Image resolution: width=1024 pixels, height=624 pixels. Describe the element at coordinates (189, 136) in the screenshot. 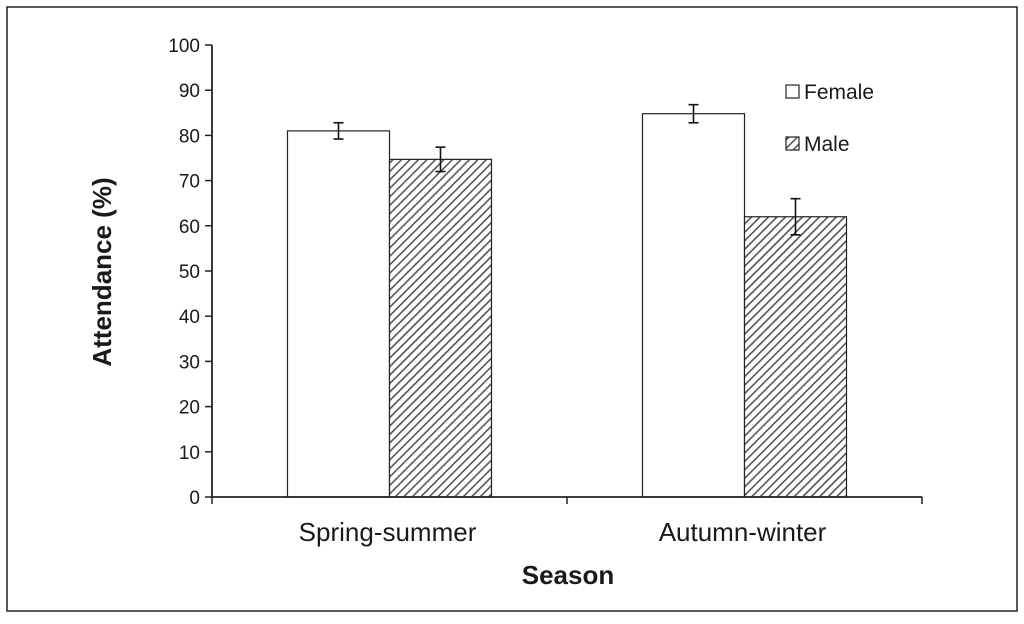

I see `y-tick-label: 80` at that location.